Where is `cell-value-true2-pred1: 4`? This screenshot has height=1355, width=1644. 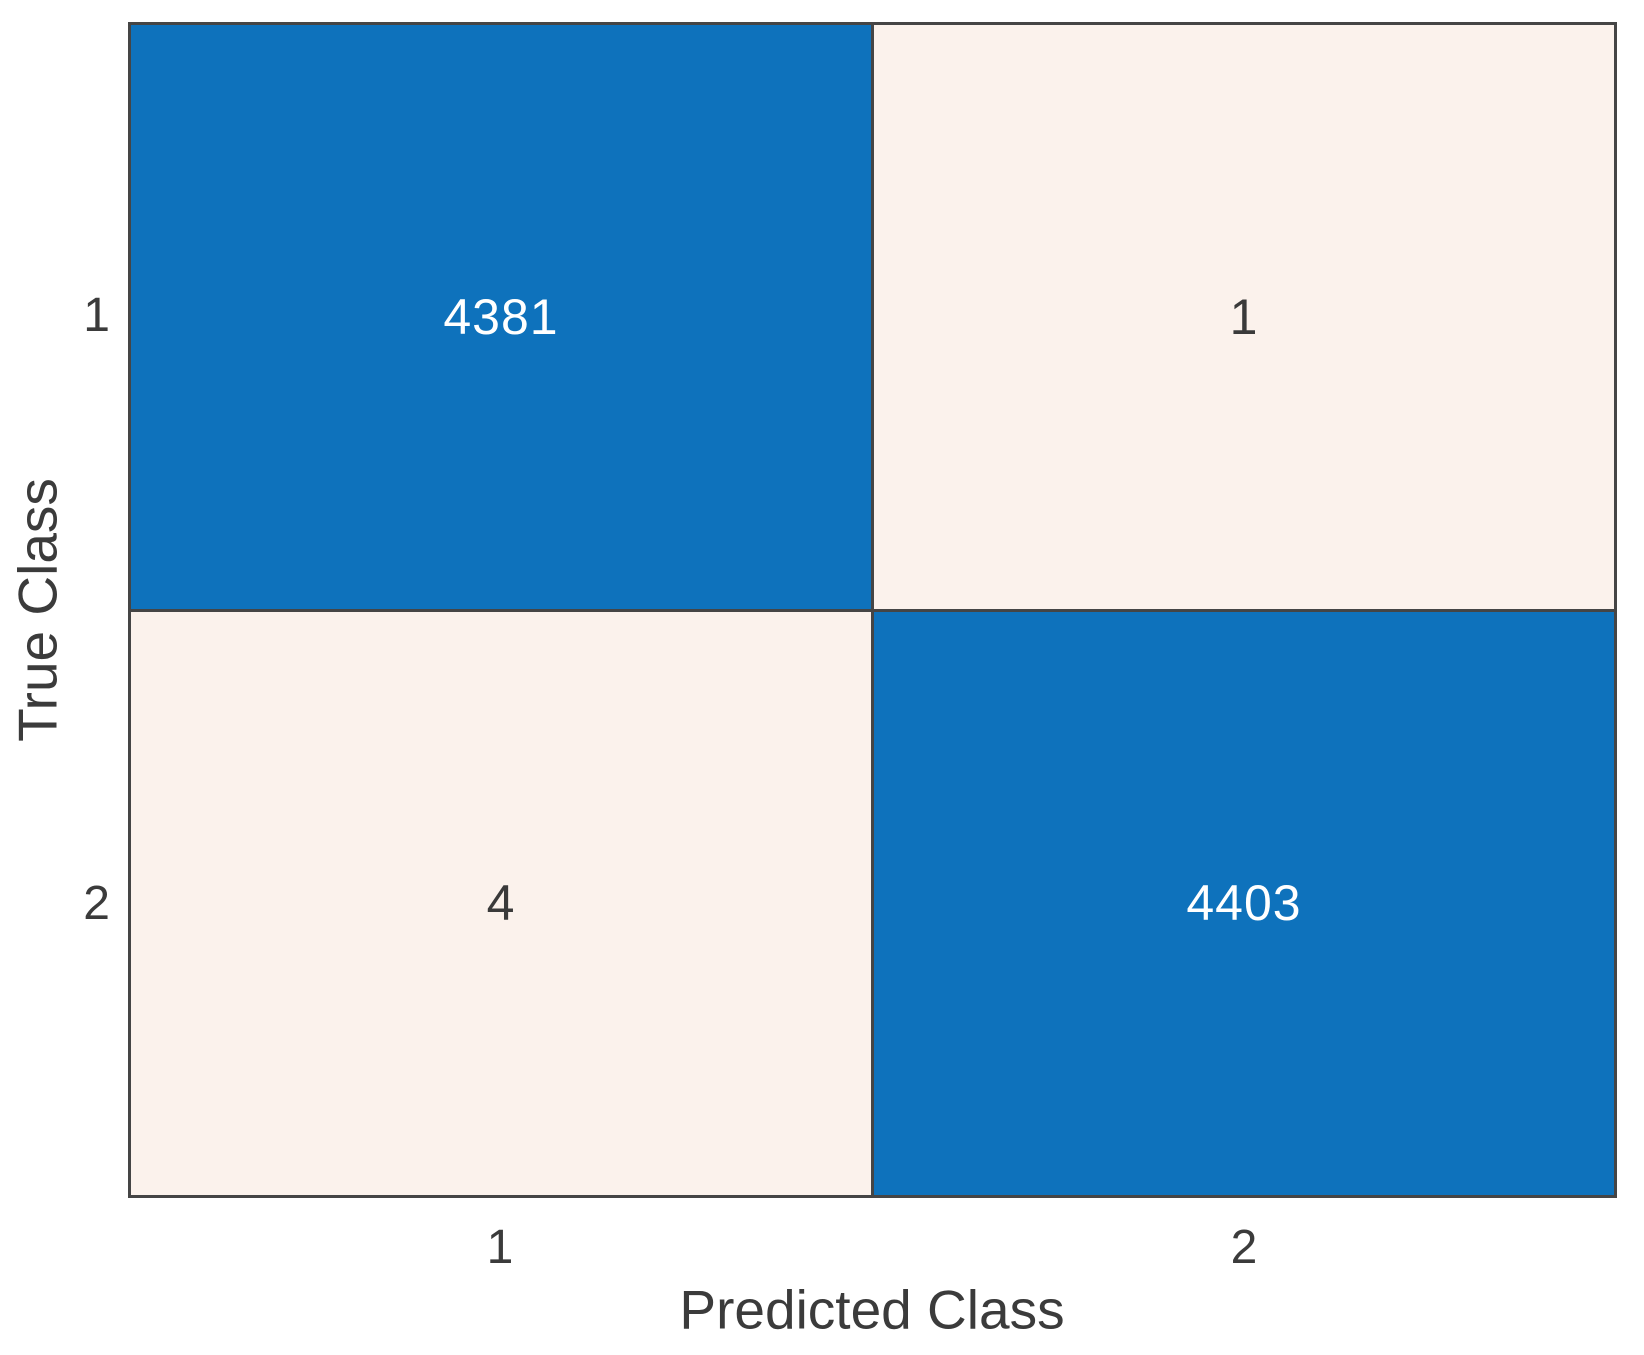 cell-value-true2-pred1: 4 is located at coordinates (501, 903).